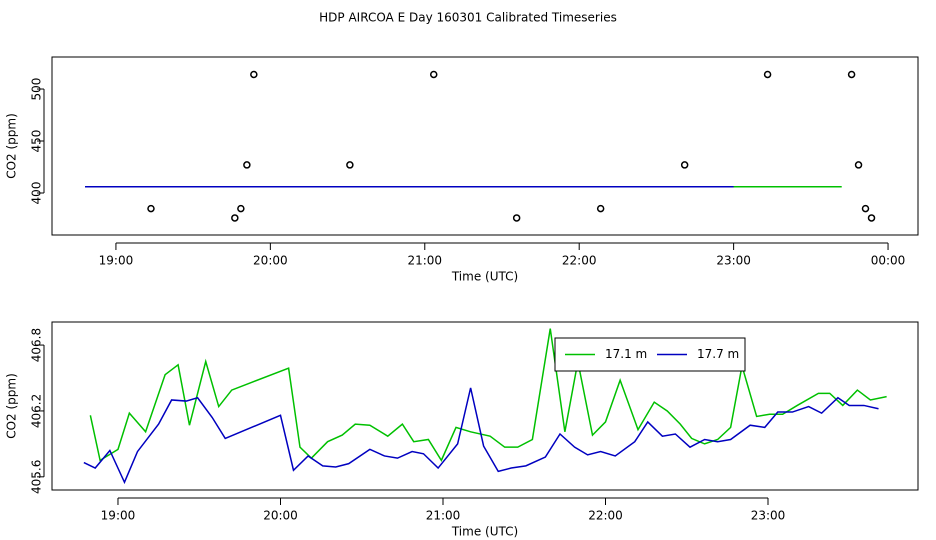  I want to click on y-tick-label: 406.8, so click(37, 345).